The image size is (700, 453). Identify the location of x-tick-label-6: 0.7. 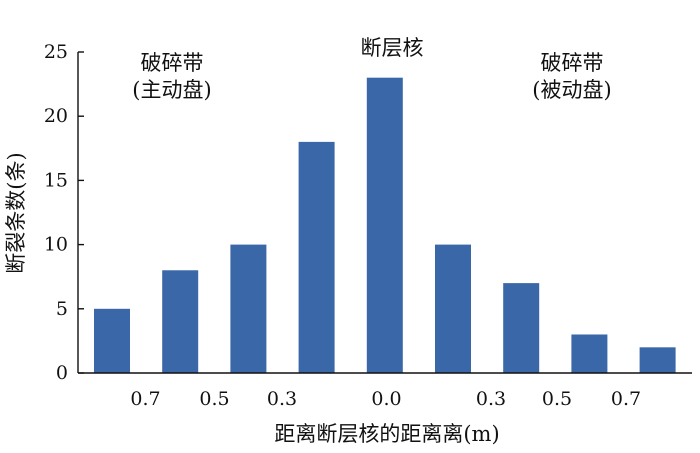
(626, 399).